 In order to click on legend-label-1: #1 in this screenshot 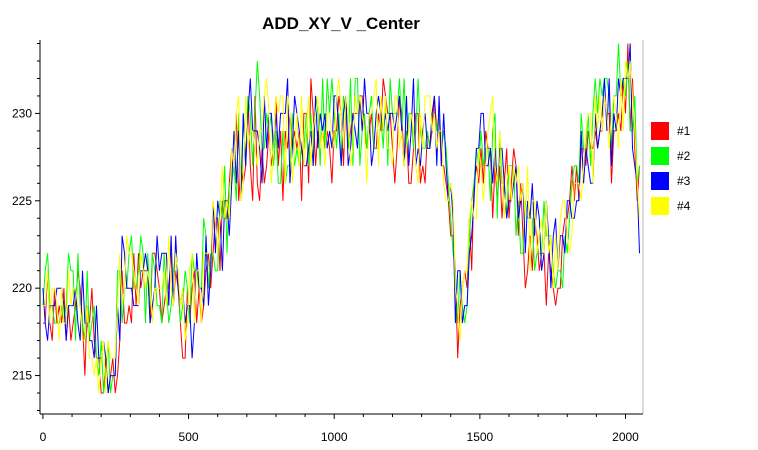, I will do `click(684, 131)`.